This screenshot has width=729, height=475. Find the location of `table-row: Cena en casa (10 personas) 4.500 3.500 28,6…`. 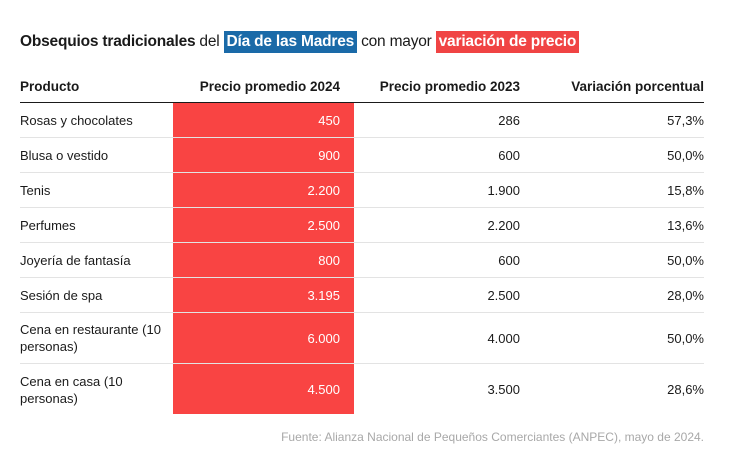

table-row: Cena en casa (10 personas) 4.500 3.500 28,6… is located at coordinates (362, 389).